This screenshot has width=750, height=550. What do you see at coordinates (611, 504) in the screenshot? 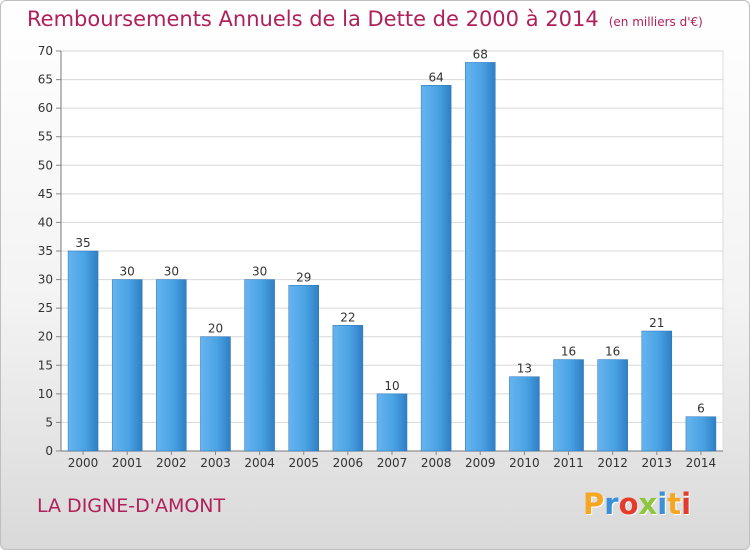
I see `logo-letter: r` at bounding box center [611, 504].